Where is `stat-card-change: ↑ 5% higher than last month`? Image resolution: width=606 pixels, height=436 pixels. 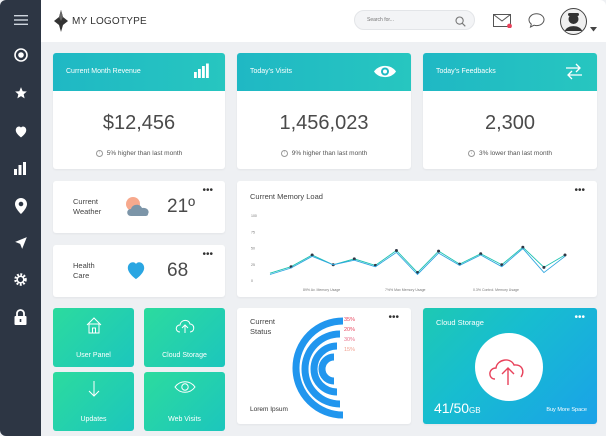
stat-card-change: ↑ 5% higher than last month is located at coordinates (139, 153).